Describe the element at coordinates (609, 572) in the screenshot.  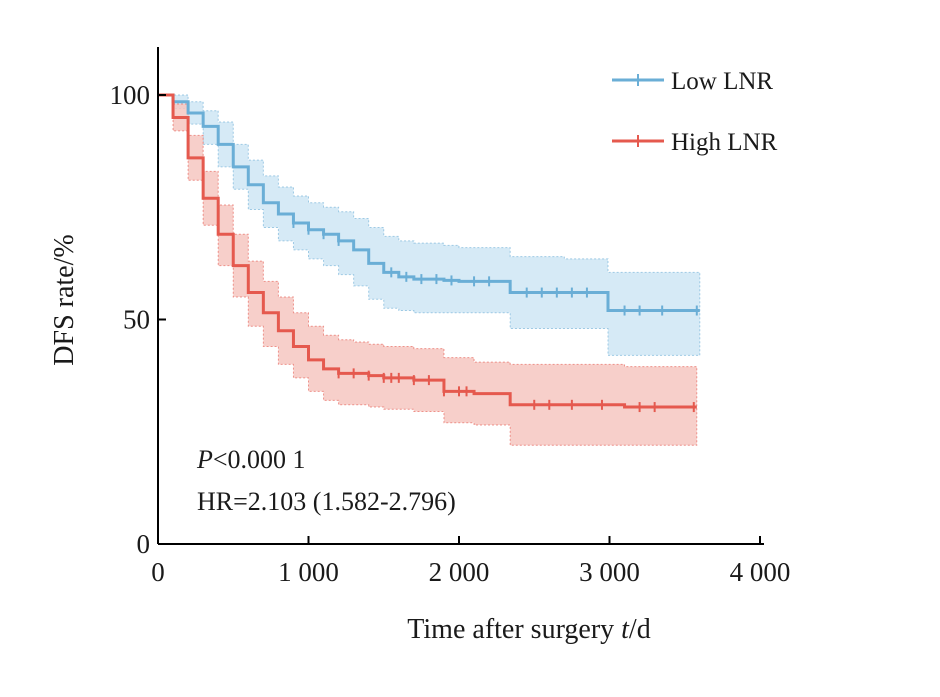
I see `x-tick-label: 3 000` at that location.